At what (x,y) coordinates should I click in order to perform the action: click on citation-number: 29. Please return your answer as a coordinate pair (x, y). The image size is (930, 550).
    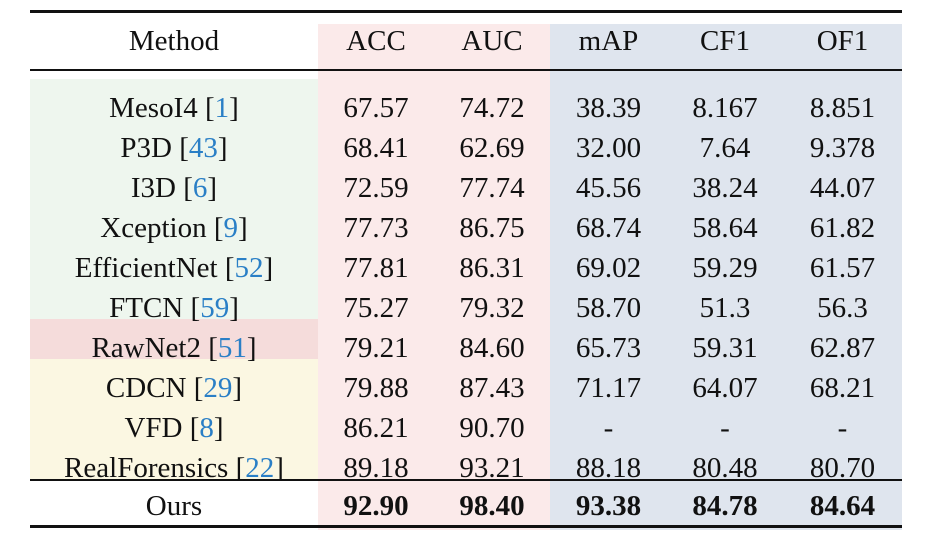
    Looking at the image, I should click on (218, 388).